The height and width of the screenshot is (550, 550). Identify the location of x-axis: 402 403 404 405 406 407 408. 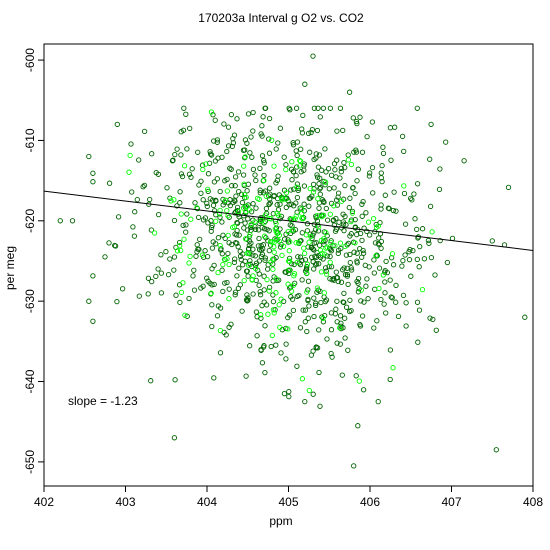
(288, 497).